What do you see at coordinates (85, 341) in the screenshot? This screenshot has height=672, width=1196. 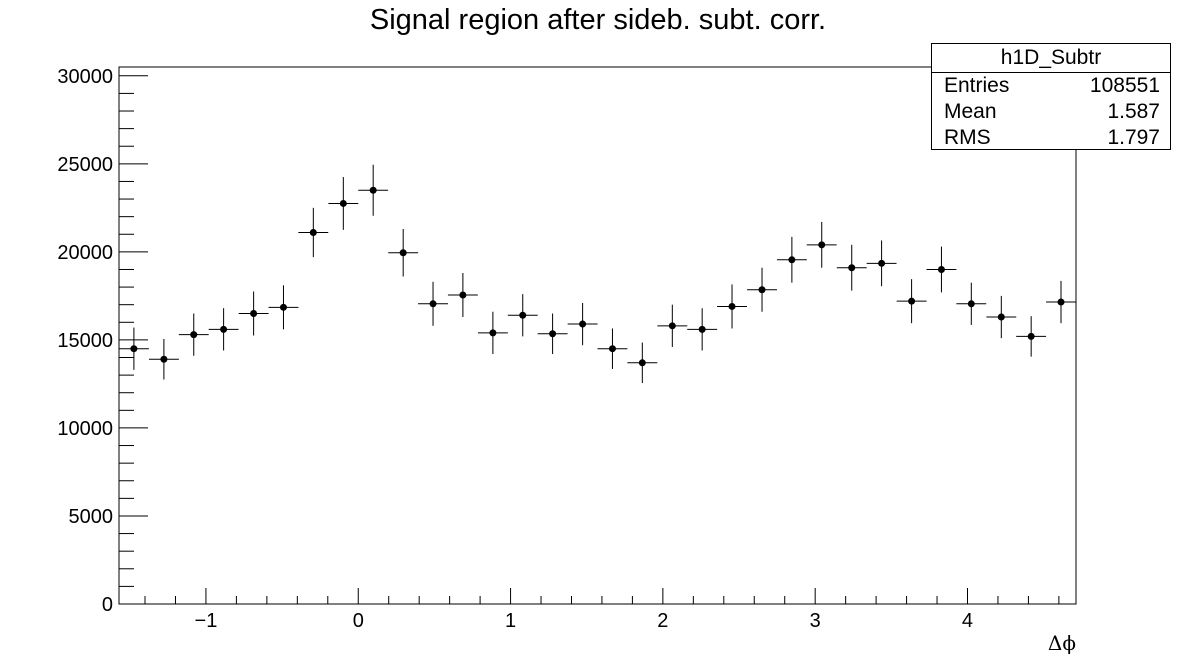 I see `y-tick-label: 15000` at bounding box center [85, 341].